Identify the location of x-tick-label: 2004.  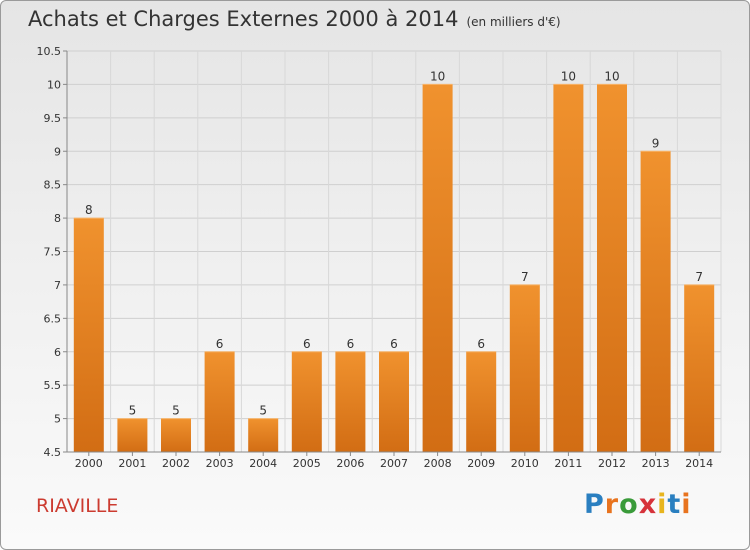
(263, 463).